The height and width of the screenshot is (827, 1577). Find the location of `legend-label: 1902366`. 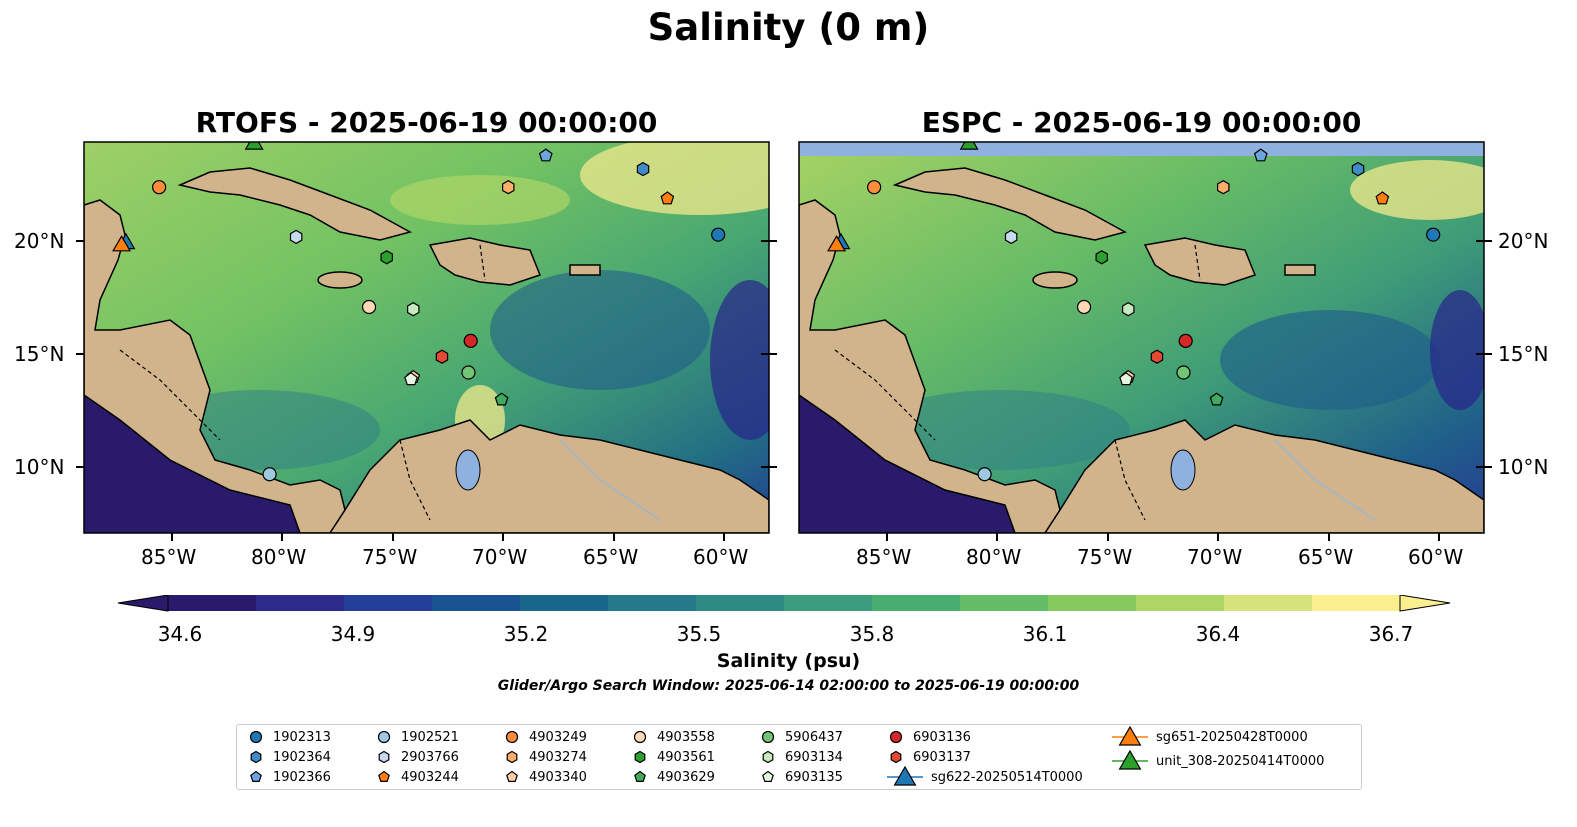

legend-label: 1902366 is located at coordinates (302, 777).